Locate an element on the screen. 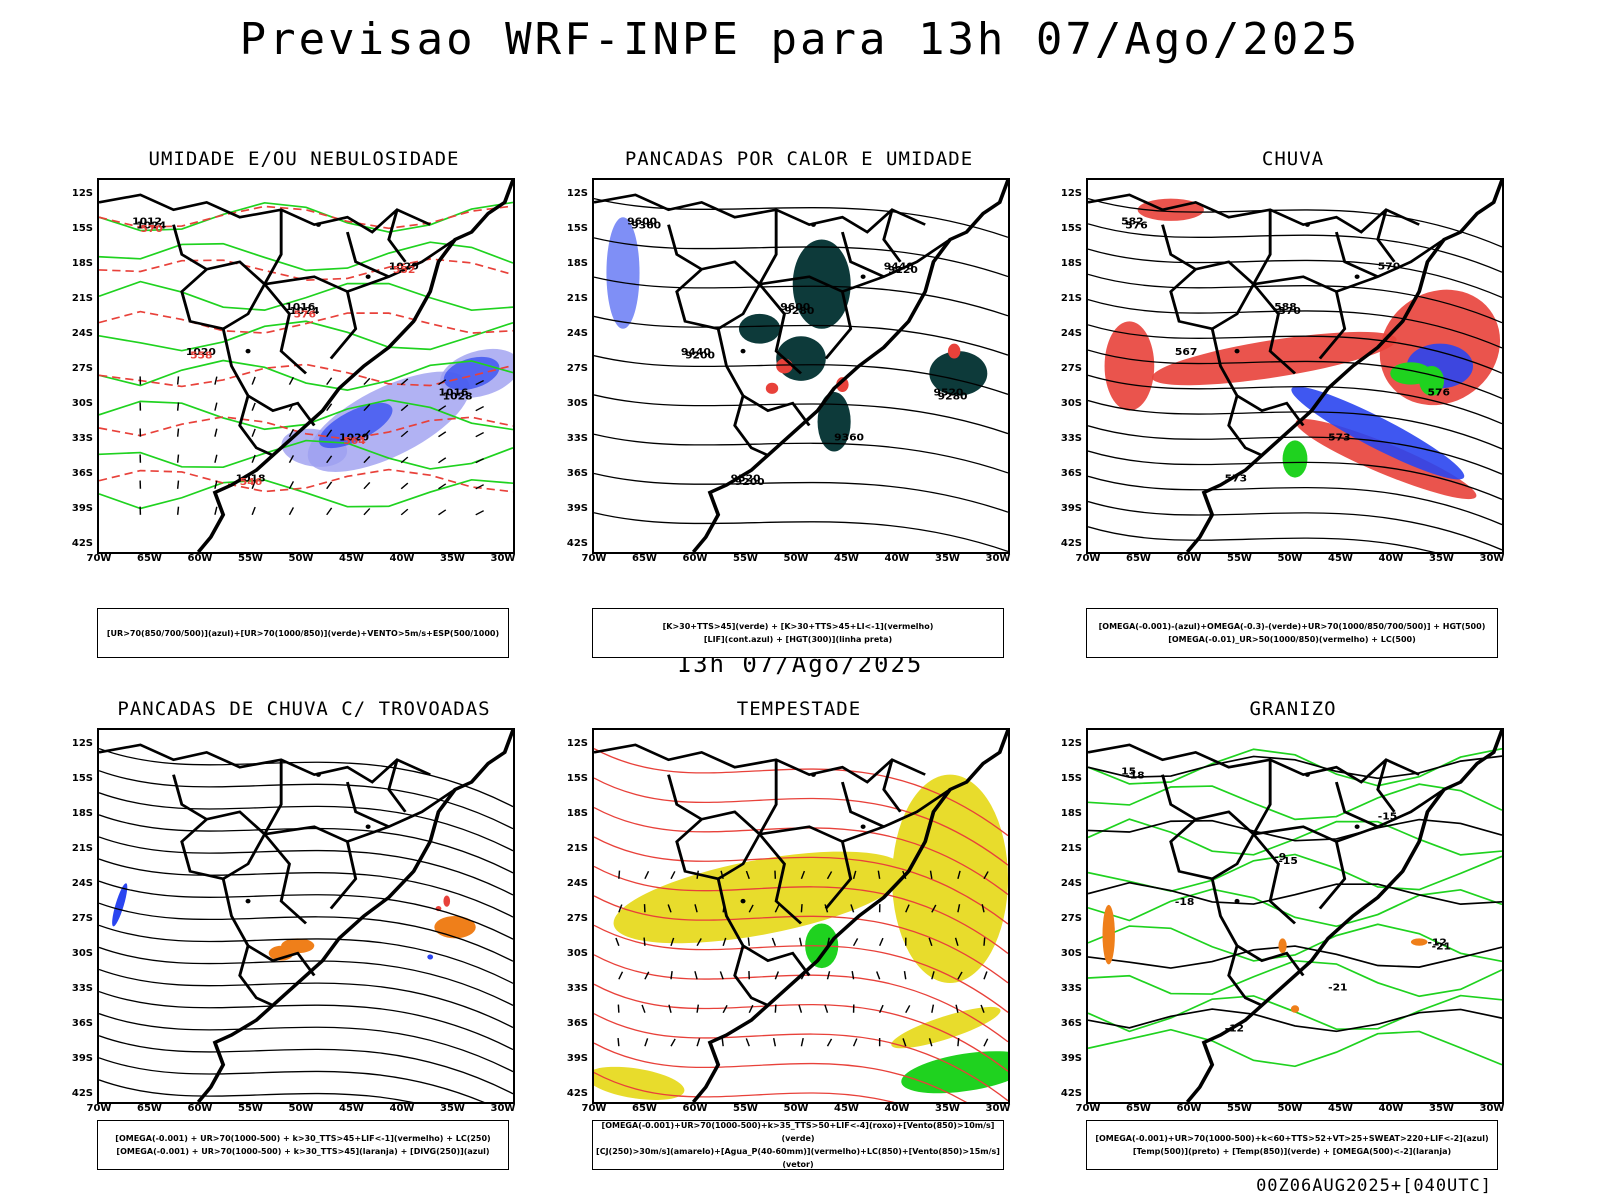  lon-tick-label: 40W is located at coordinates (897, 558).